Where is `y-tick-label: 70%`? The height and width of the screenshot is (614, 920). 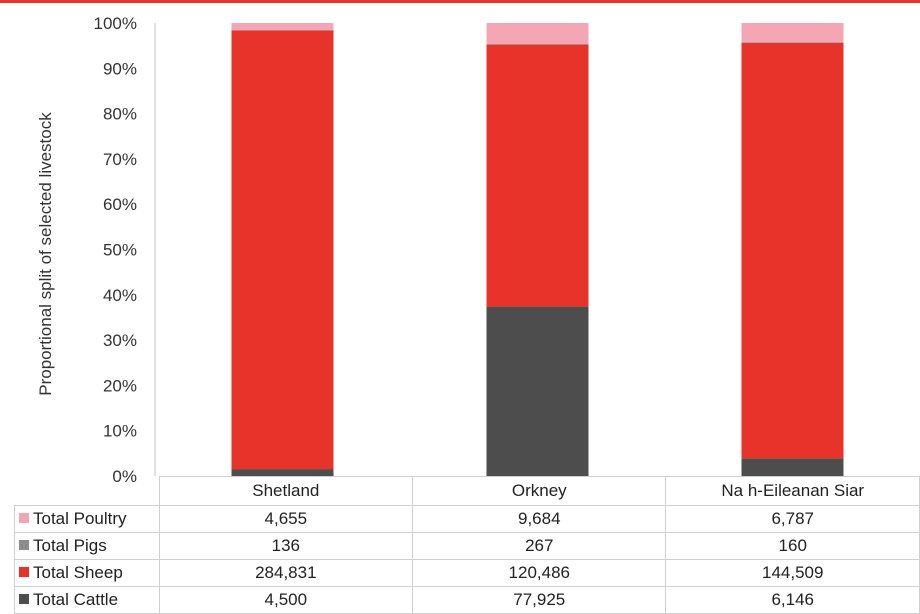 y-tick-label: 70% is located at coordinates (120, 159).